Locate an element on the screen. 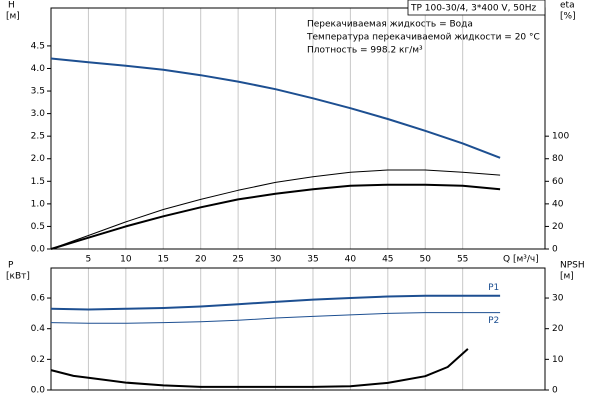  annotation: Перекачиваемая жидкость = Вода is located at coordinates (390, 25).